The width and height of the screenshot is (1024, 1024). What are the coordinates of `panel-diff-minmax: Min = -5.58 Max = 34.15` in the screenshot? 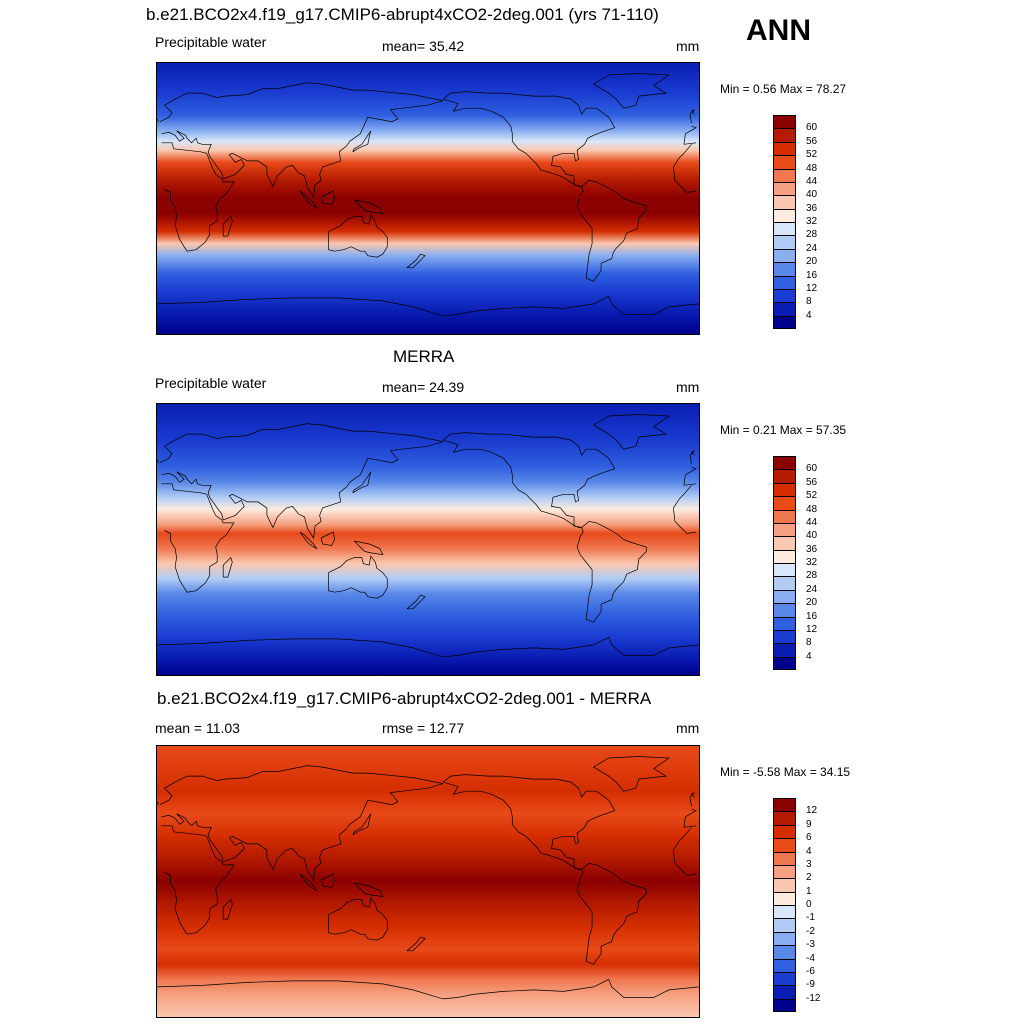 It's located at (785, 772).